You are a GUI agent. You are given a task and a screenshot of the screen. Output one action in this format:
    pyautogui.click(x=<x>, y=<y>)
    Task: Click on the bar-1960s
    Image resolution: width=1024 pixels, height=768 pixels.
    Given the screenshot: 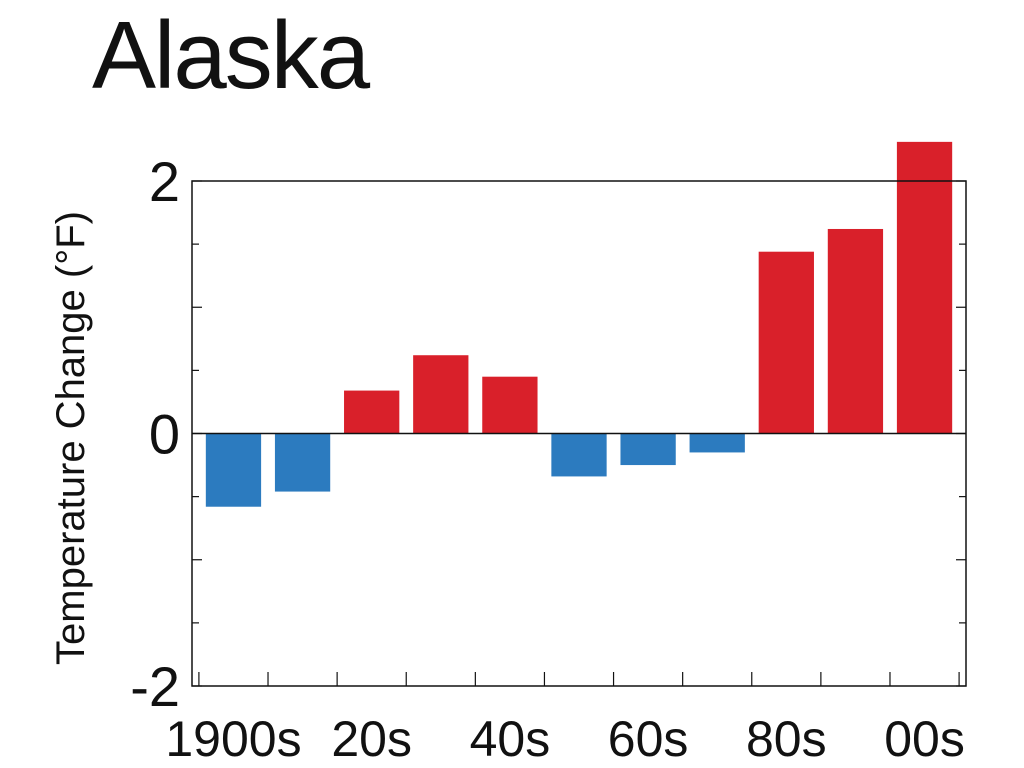 What is the action you would take?
    pyautogui.click(x=648, y=449)
    